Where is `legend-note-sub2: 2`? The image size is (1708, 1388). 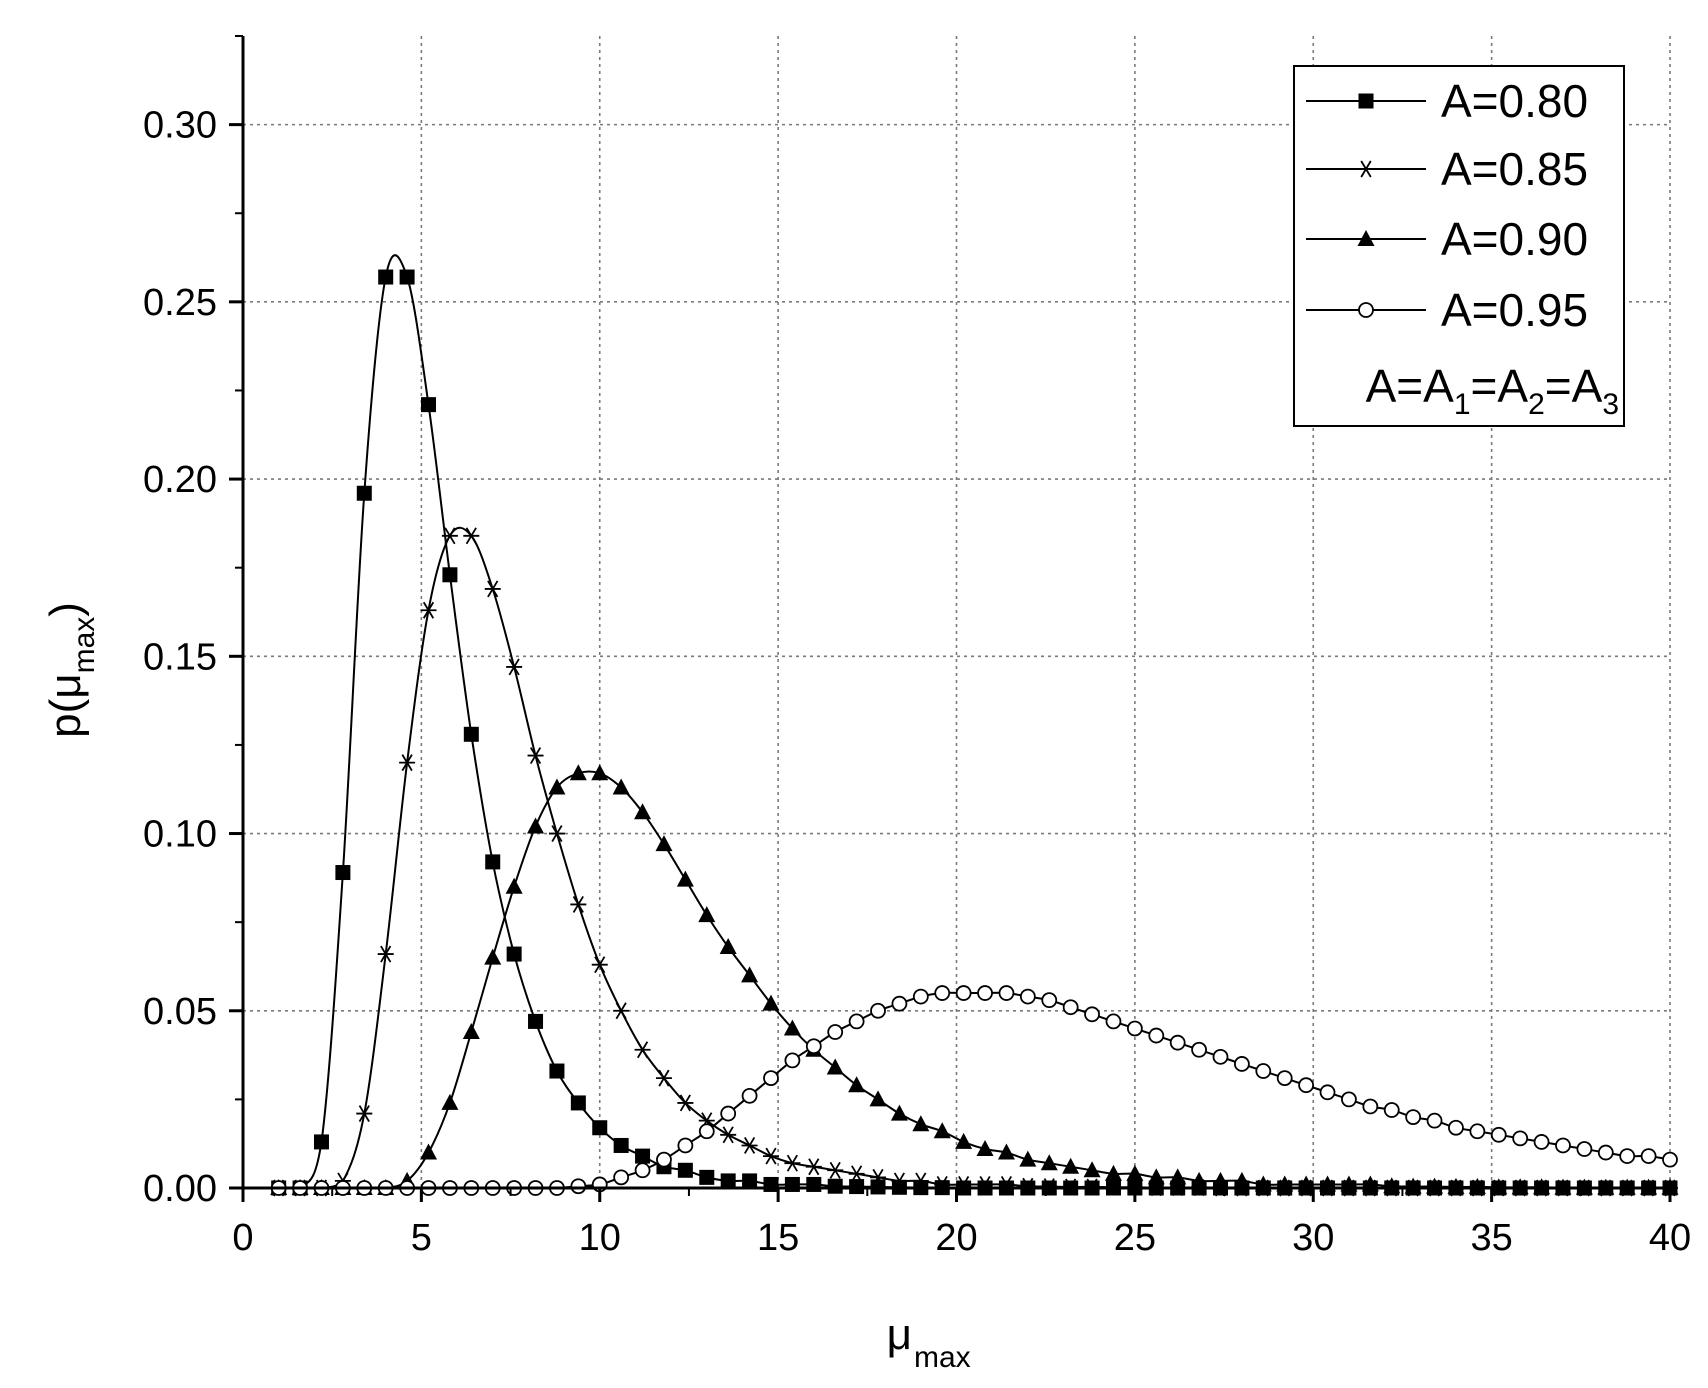
legend-note-sub2: 2 is located at coordinates (1536, 404).